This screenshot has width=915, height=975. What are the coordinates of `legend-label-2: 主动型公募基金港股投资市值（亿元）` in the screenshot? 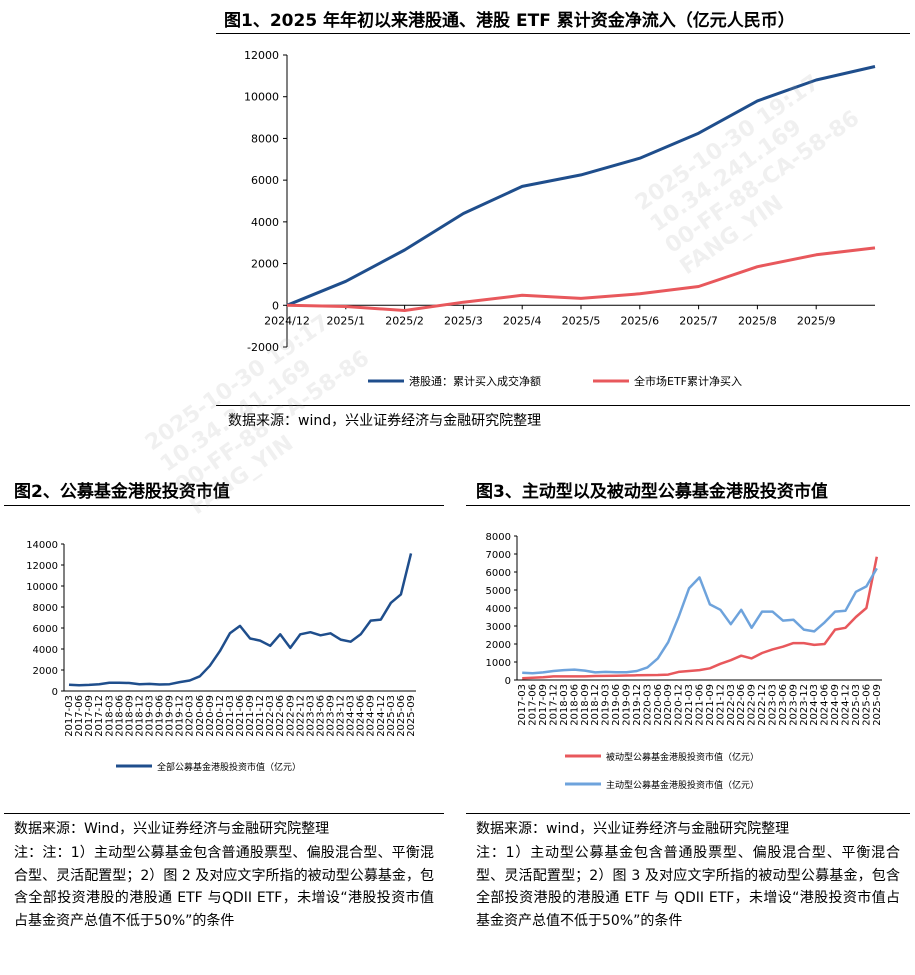 It's located at (682, 785).